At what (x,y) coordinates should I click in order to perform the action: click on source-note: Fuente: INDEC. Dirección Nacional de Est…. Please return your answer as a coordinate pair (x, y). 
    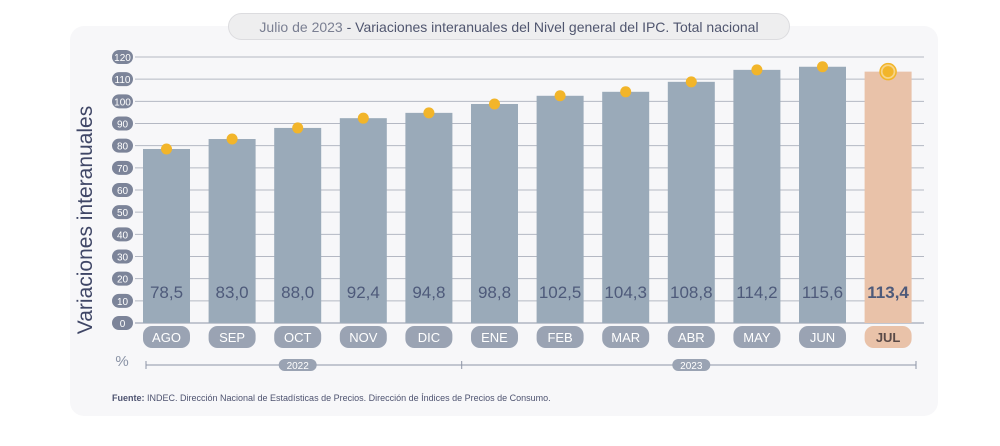
    Looking at the image, I should click on (331, 398).